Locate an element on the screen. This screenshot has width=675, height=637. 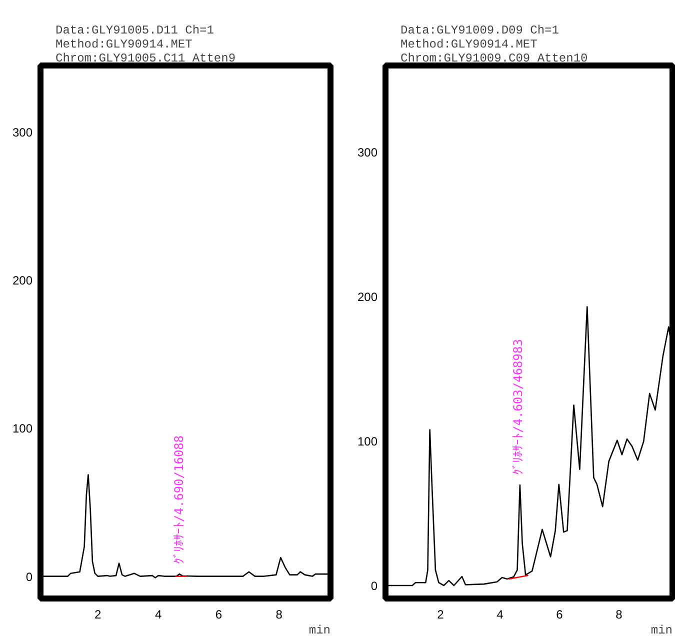
chart-title: Data:GLY91009.D09 Ch=1 Method:GLY90914.MET Chrom:GLY91009.C09 Atten10 is located at coordinates (494, 45).